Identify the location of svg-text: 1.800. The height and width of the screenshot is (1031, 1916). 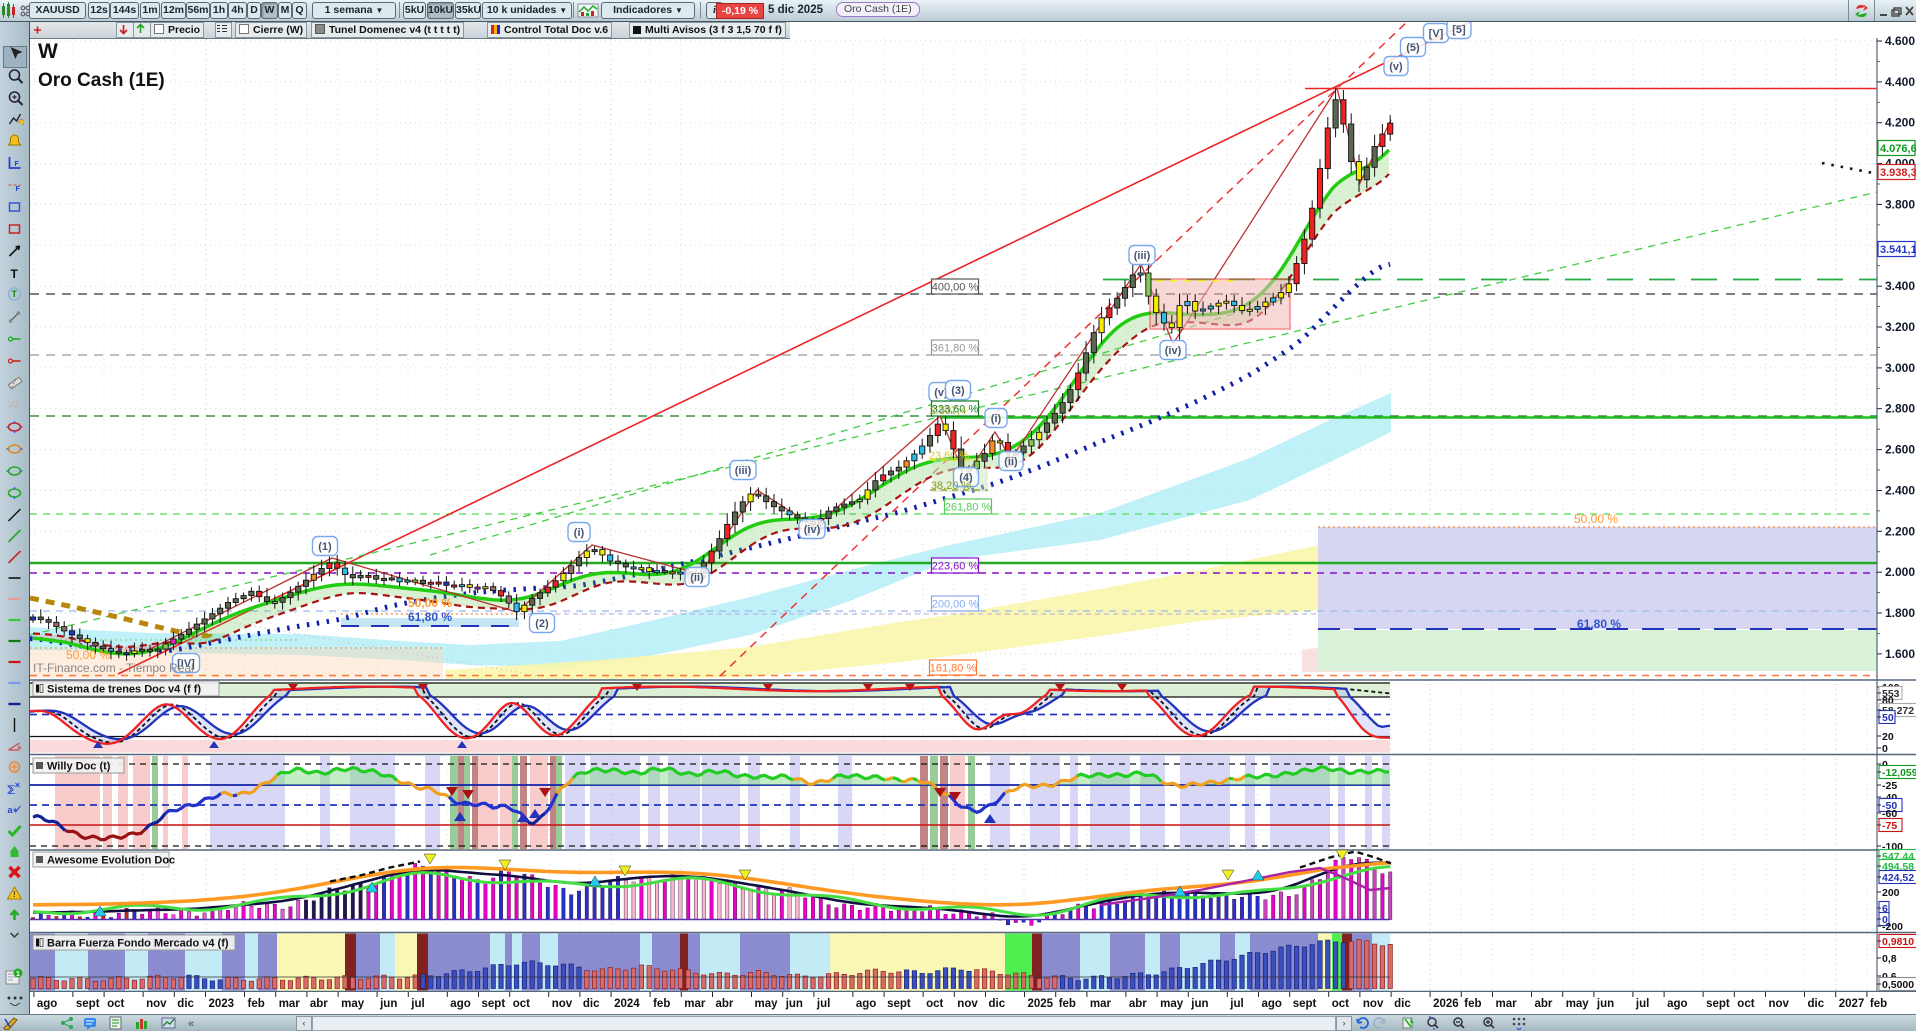
(1900, 613).